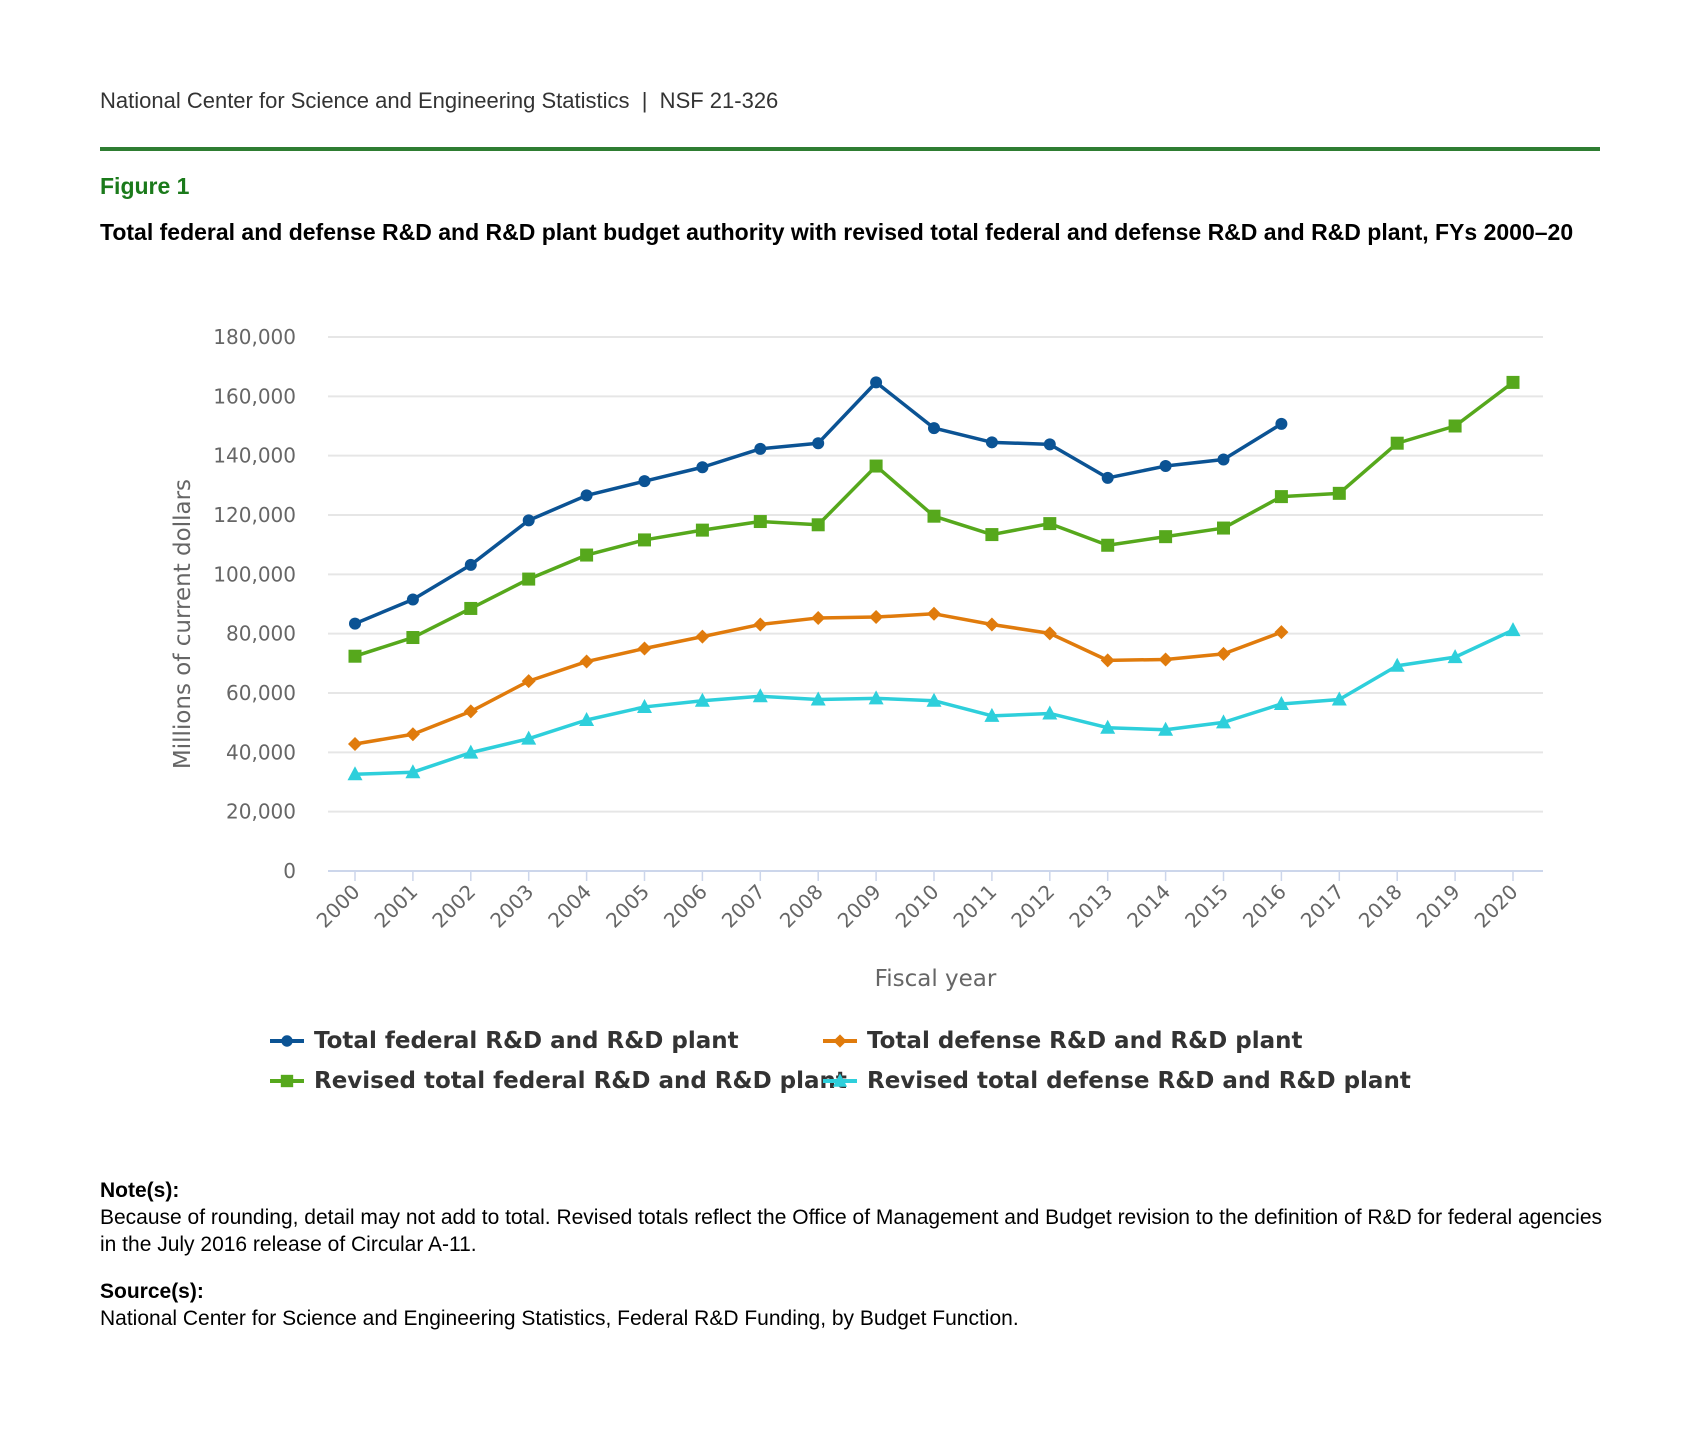  I want to click on x-tick-label: 2000, so click(338, 906).